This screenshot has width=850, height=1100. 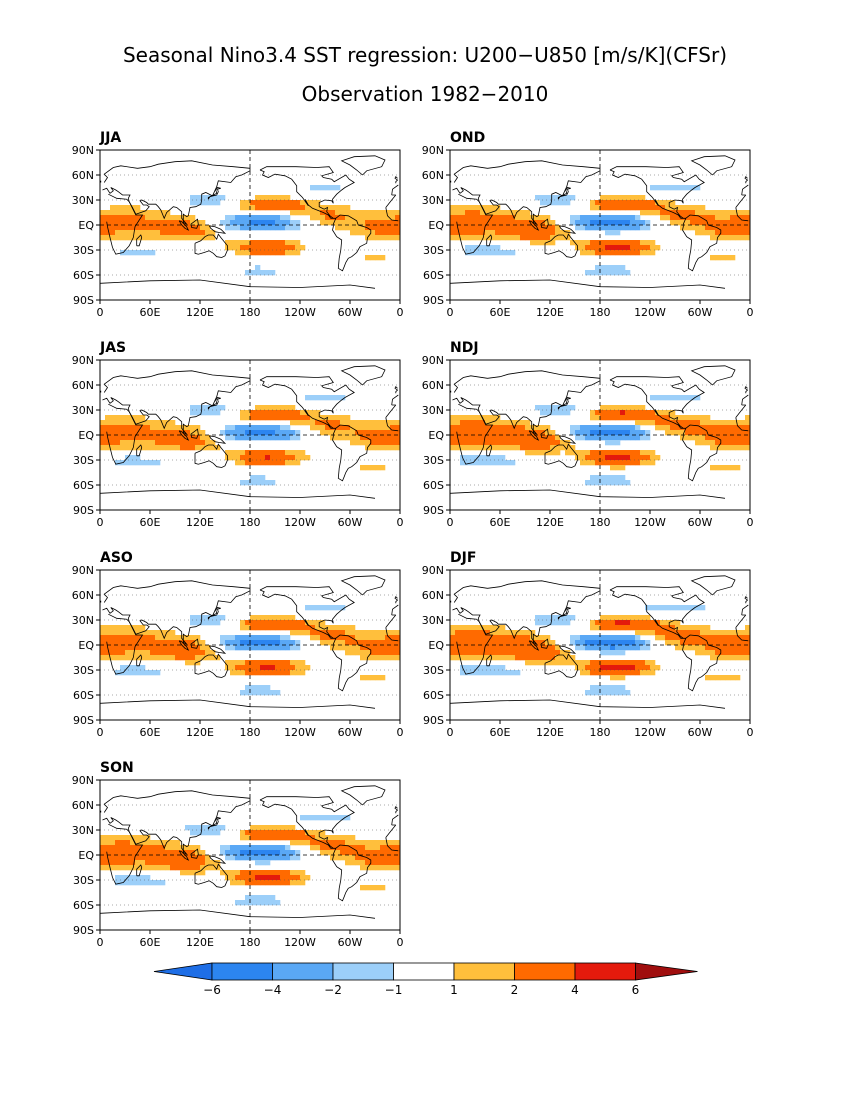 I want to click on colorbar-label: 4, so click(x=575, y=990).